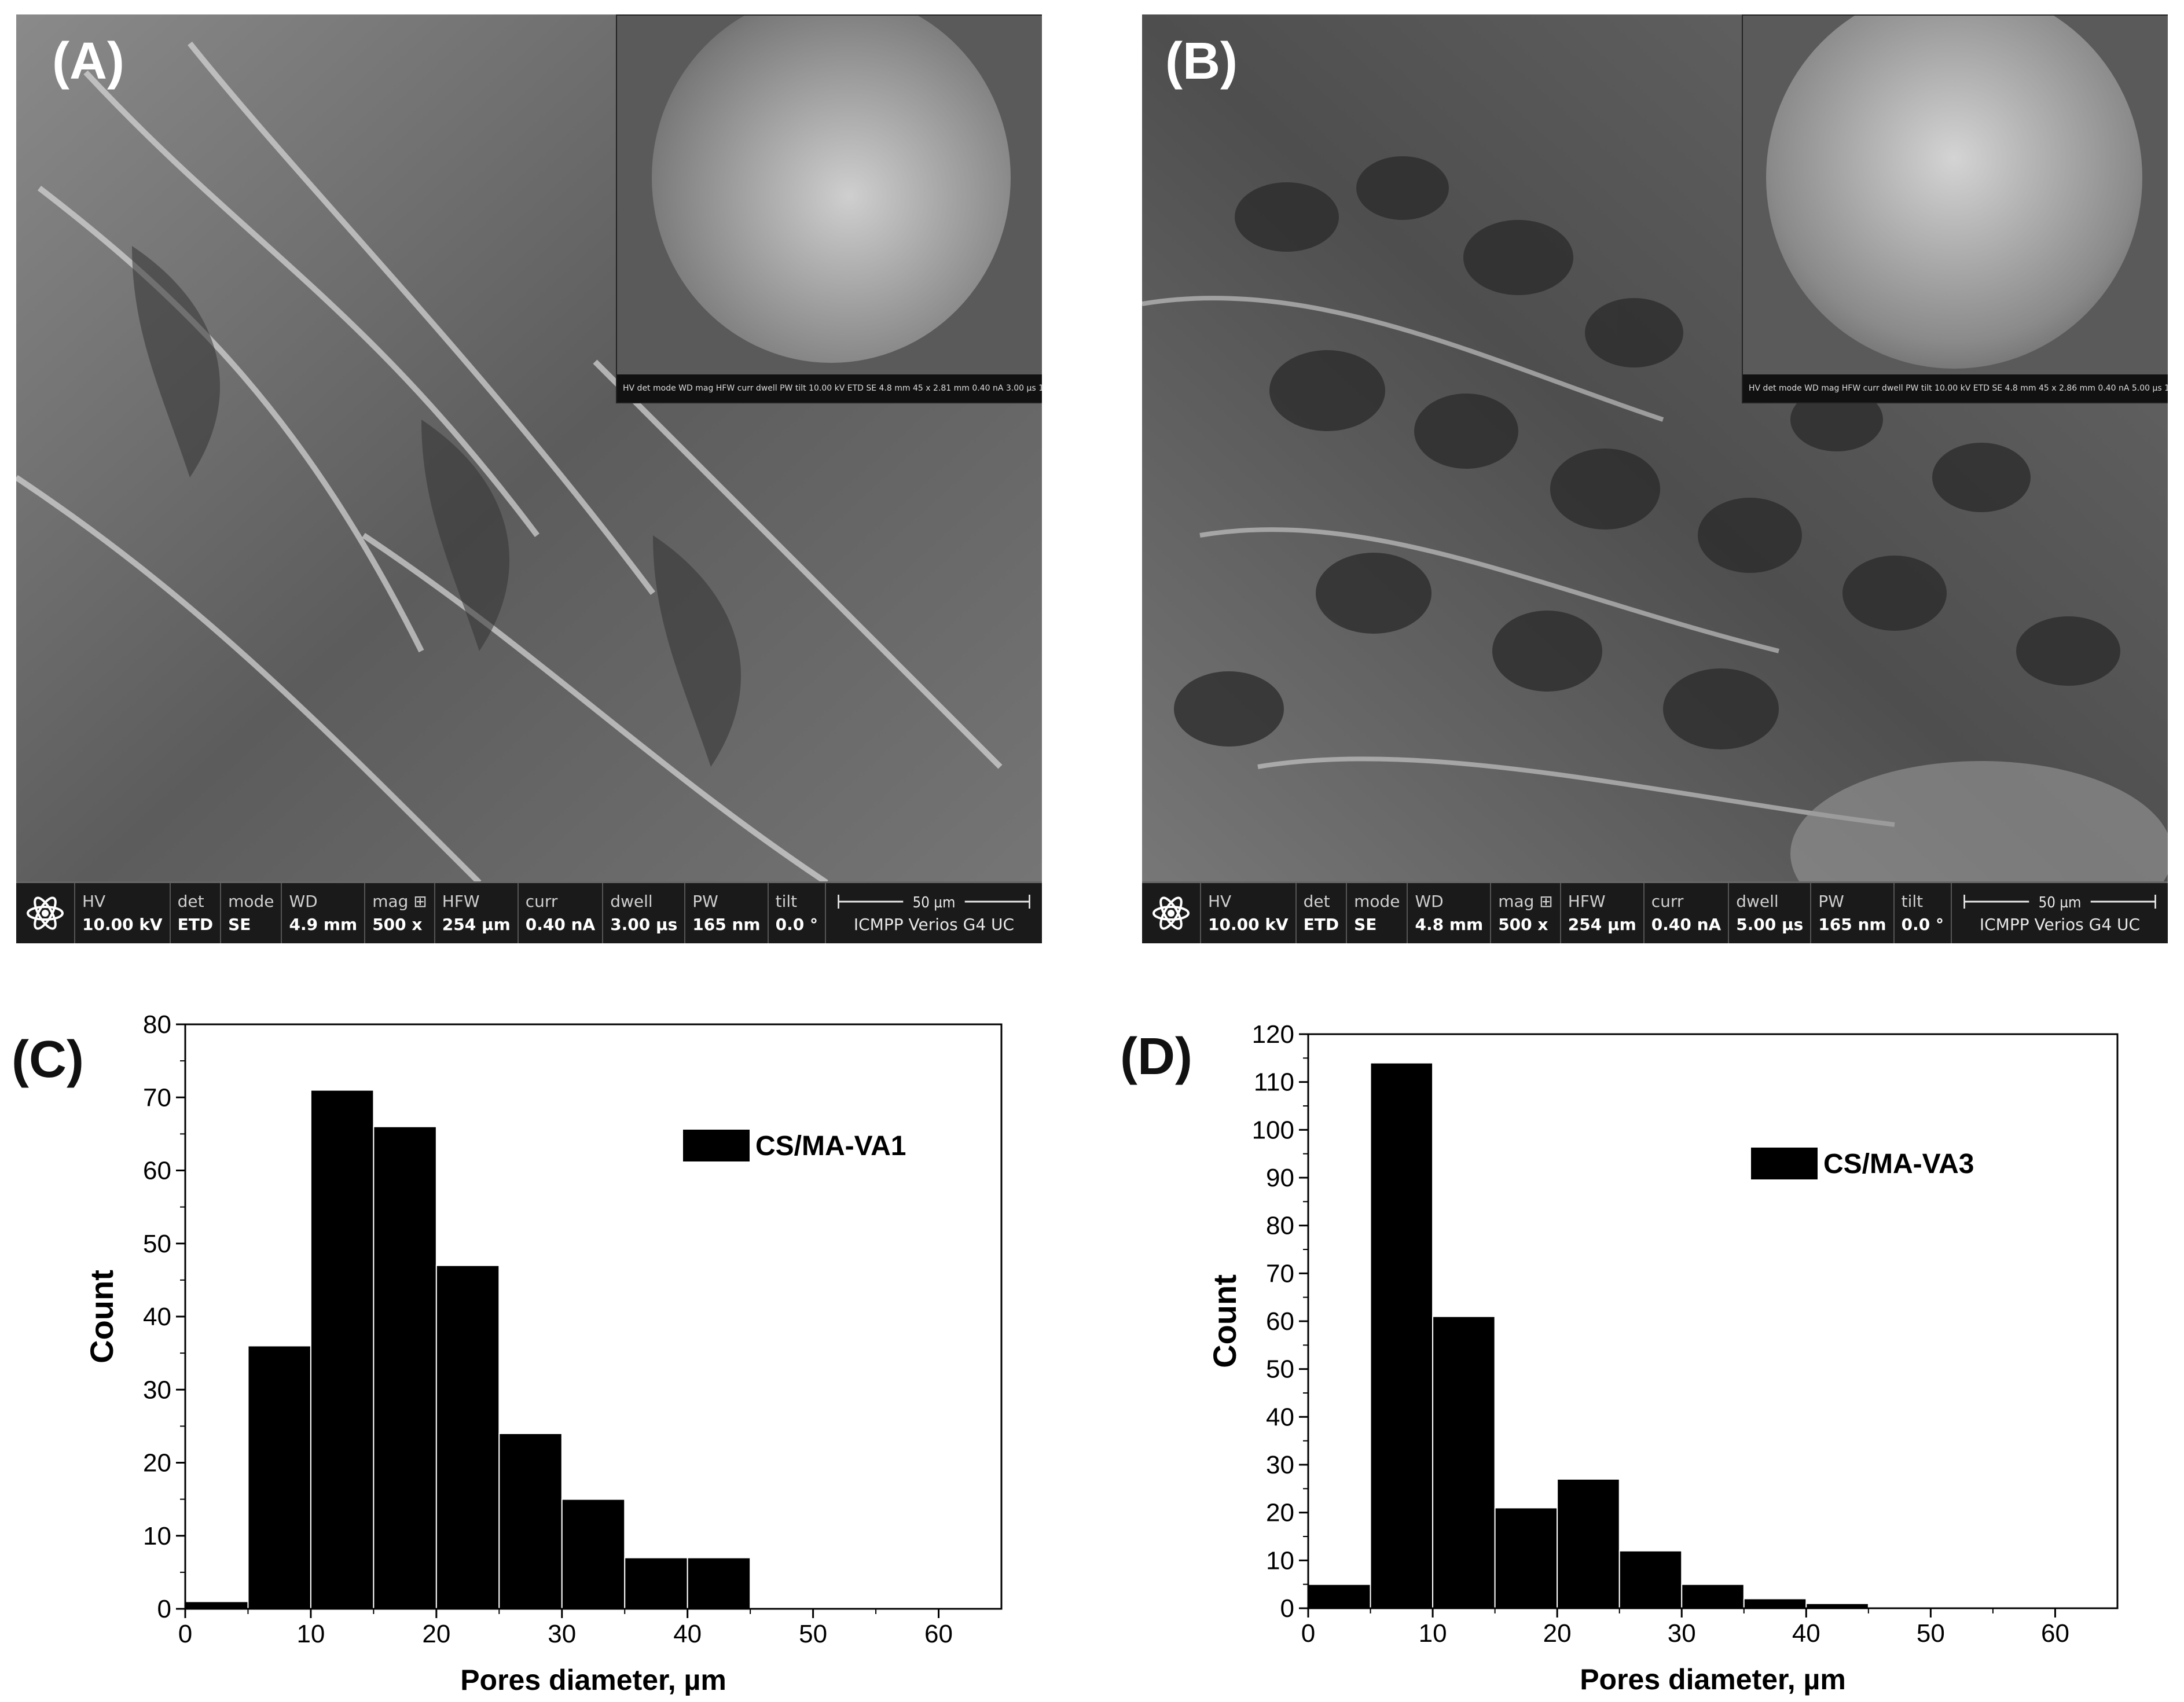  I want to click on y-tick-label: 120, so click(1273, 1034).